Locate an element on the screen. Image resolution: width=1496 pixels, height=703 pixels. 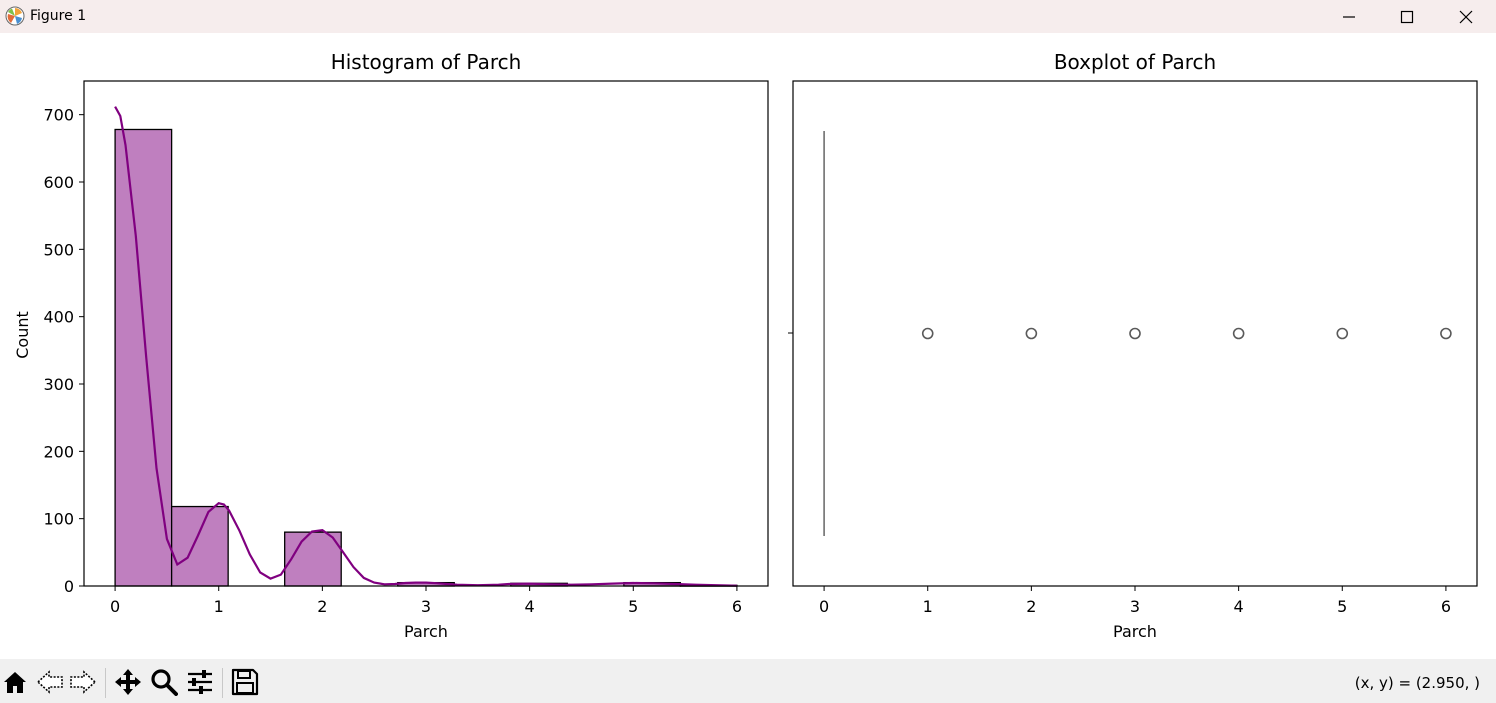
forward-arrow-icon is located at coordinates (83, 682).